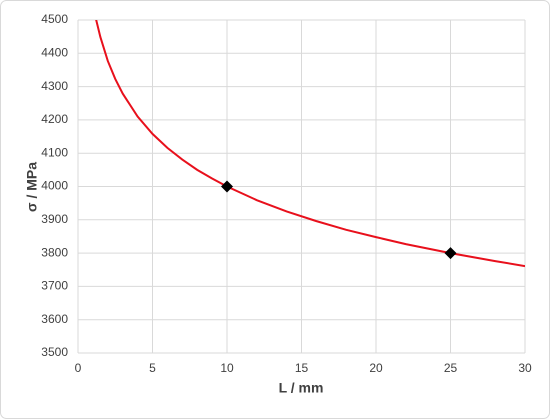  Describe the element at coordinates (451, 368) in the screenshot. I see `x-tick-label: 25` at that location.